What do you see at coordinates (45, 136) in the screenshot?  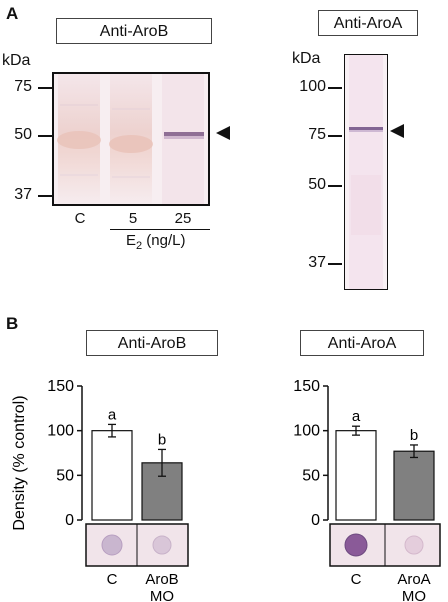 I see `marker-tick-50-left` at bounding box center [45, 136].